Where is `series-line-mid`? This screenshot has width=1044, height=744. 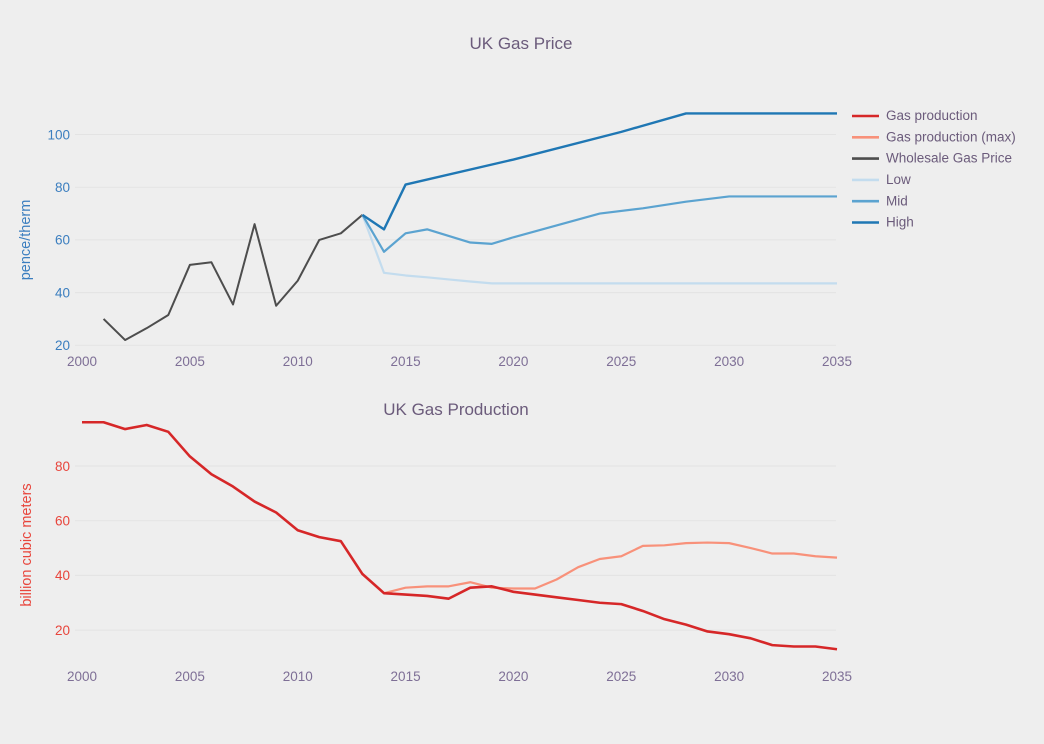
series-line-mid is located at coordinates (599, 224).